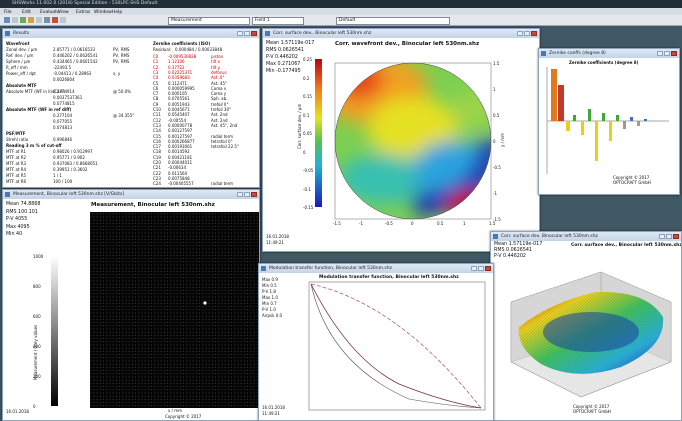  Describe the element at coordinates (306, 78) in the screenshot. I see `colorbar-tick: 0.2` at that location.